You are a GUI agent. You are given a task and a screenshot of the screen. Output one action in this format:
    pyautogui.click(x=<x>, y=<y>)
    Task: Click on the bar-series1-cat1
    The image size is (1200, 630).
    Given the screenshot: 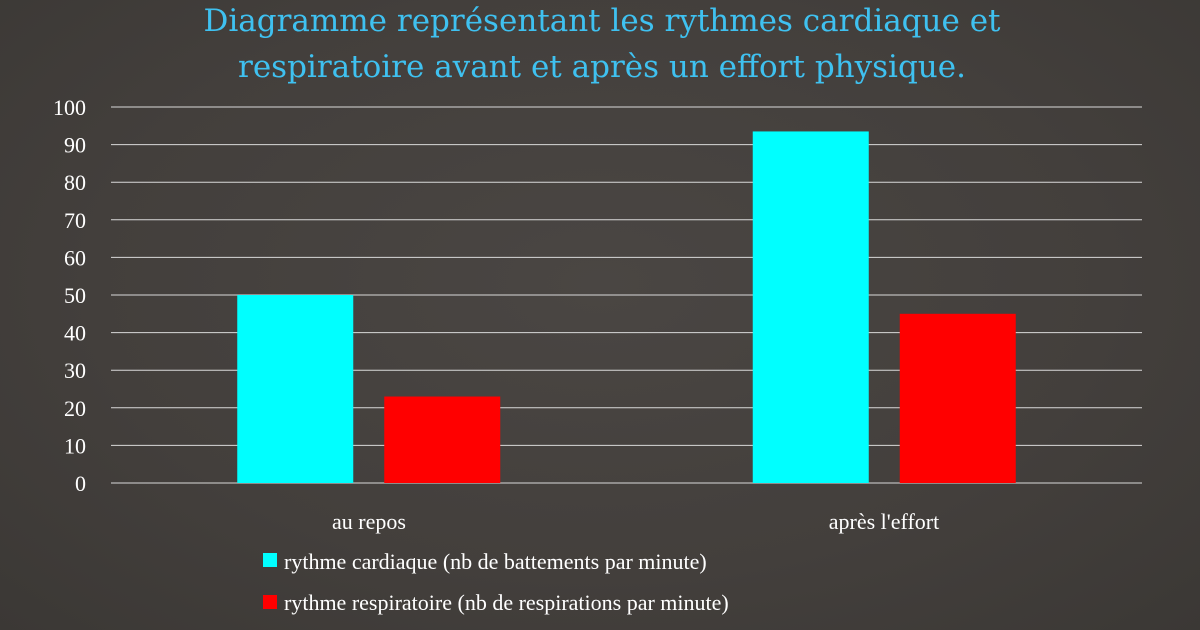 What is the action you would take?
    pyautogui.click(x=957, y=398)
    